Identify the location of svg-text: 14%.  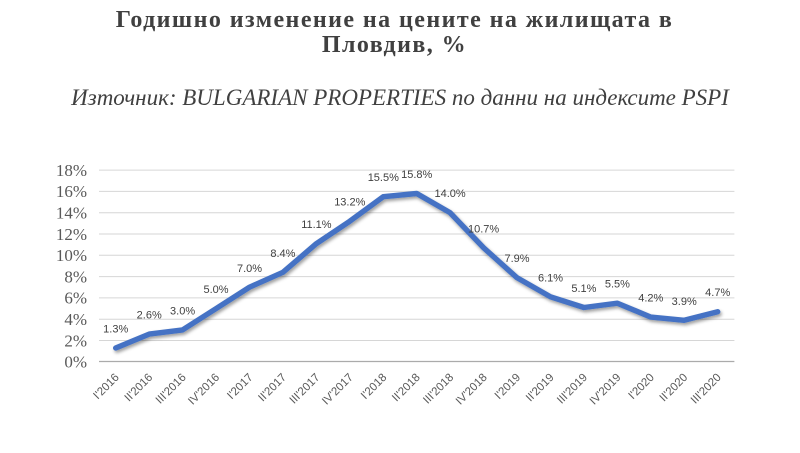
(71, 213).